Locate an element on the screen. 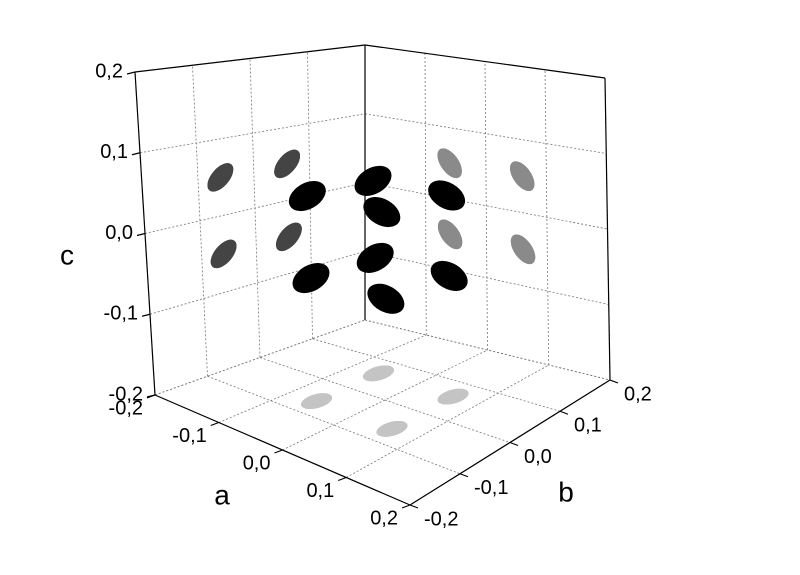 The height and width of the screenshot is (575, 800). x-axis-label: a is located at coordinates (222, 494).